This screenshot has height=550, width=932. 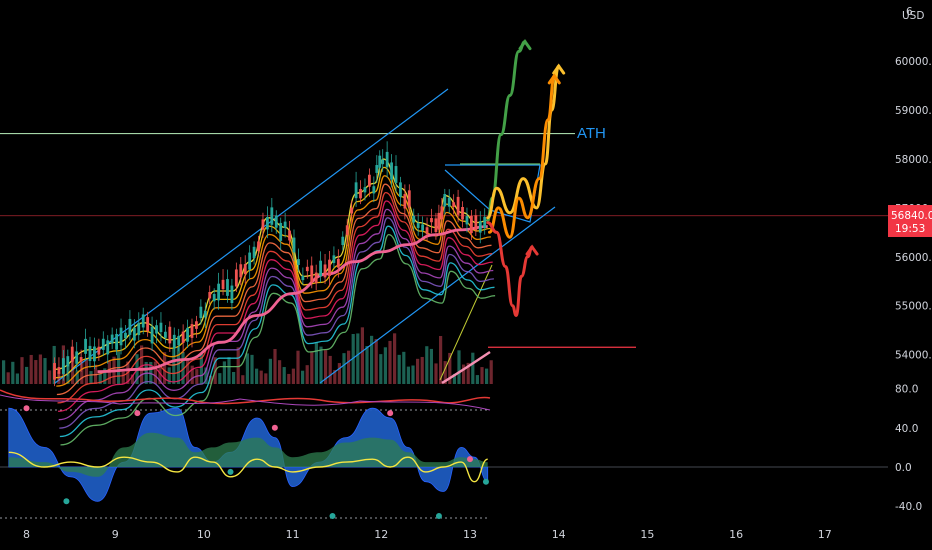 I want to click on time-tick: 8, so click(x=26, y=534).